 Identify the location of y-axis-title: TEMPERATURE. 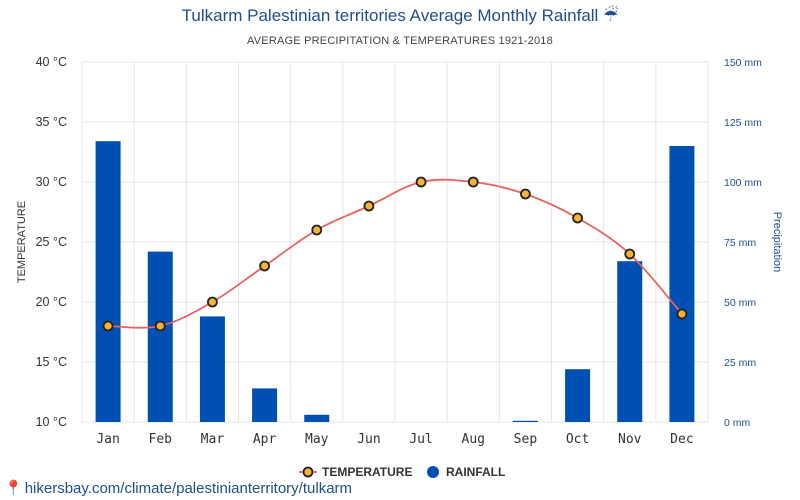
(22, 242).